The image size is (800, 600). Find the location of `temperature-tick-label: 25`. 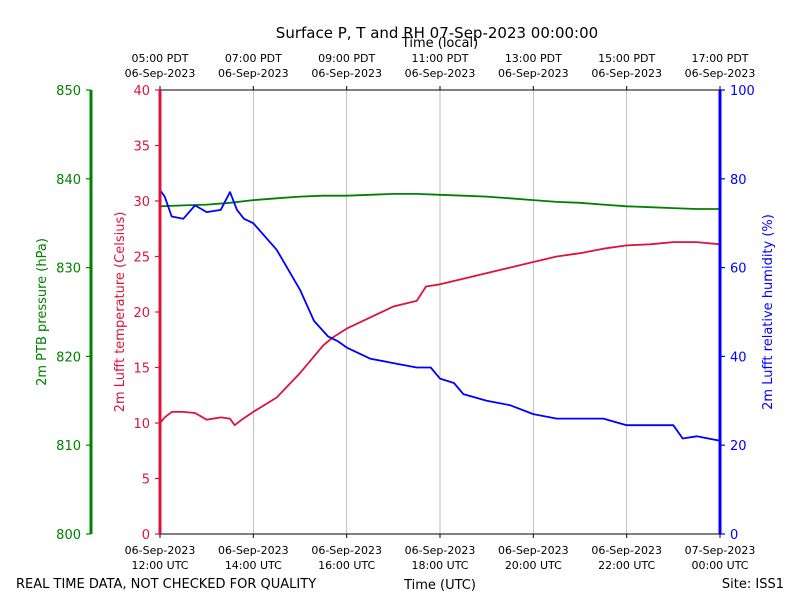

temperature-tick-label: 25 is located at coordinates (141, 258).